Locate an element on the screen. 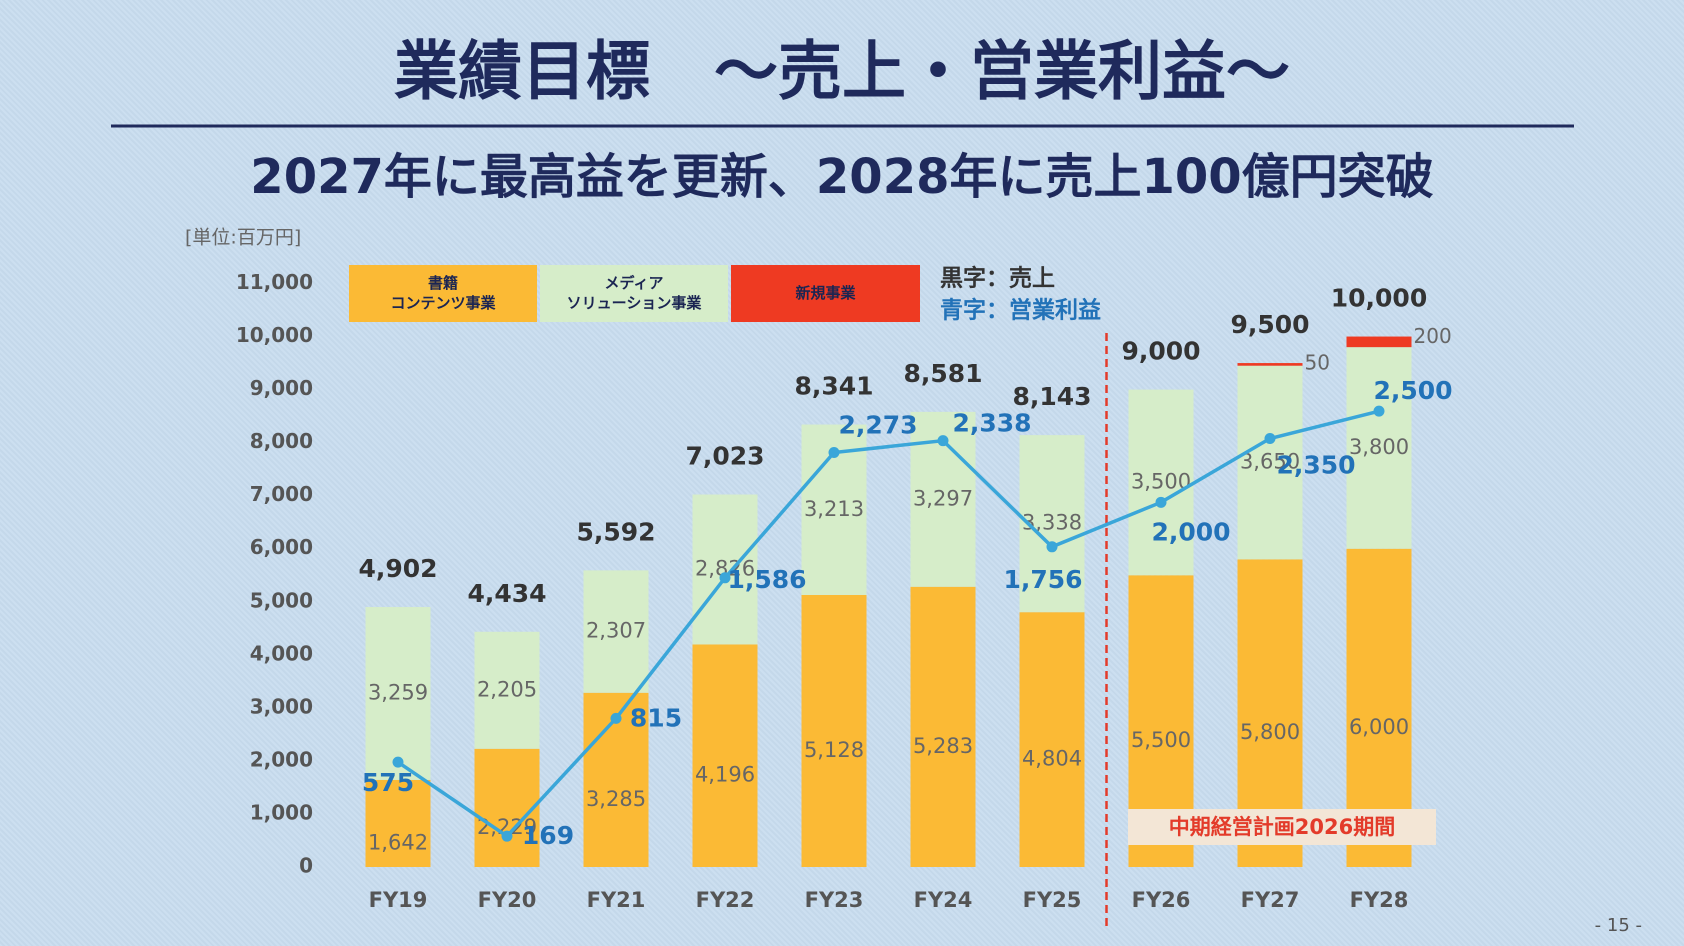 Image resolution: width=1684 pixels, height=946 pixels. y-tick-label: 10,000 is located at coordinates (274, 335).